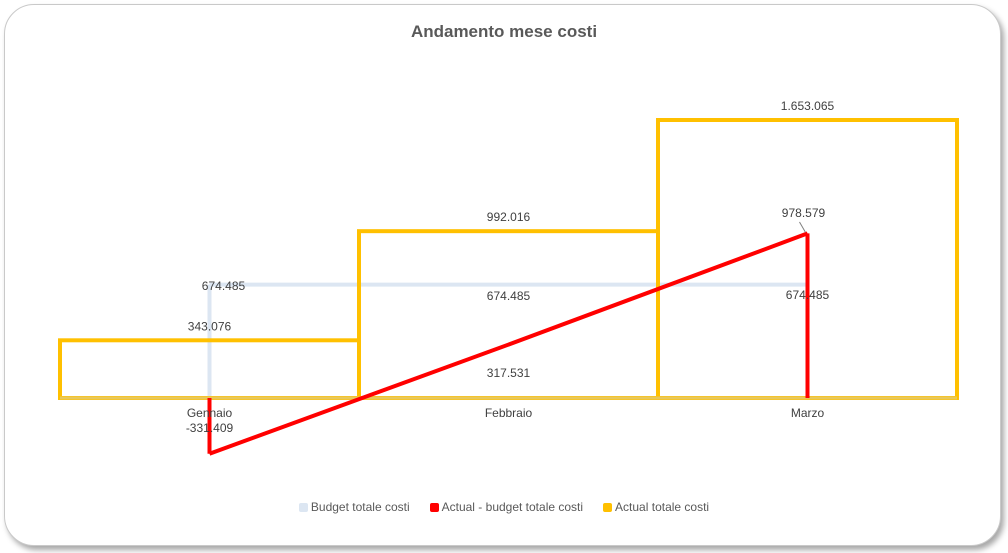  I want to click on legend-item-diff: Actual - budget totale costi, so click(506, 507).